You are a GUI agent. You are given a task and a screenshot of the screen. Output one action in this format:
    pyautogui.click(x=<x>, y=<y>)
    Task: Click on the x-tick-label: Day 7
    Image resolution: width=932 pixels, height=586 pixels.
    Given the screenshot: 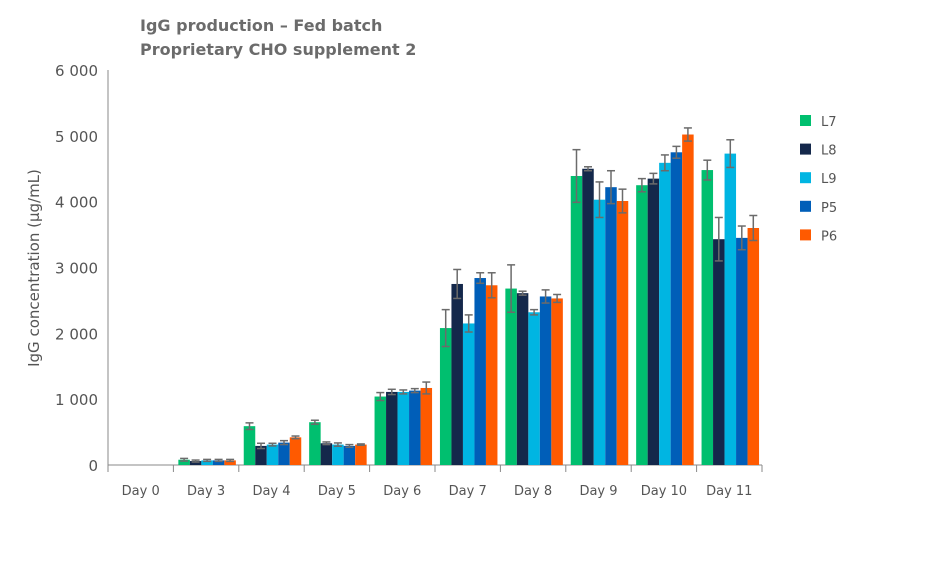 What is the action you would take?
    pyautogui.click(x=468, y=491)
    